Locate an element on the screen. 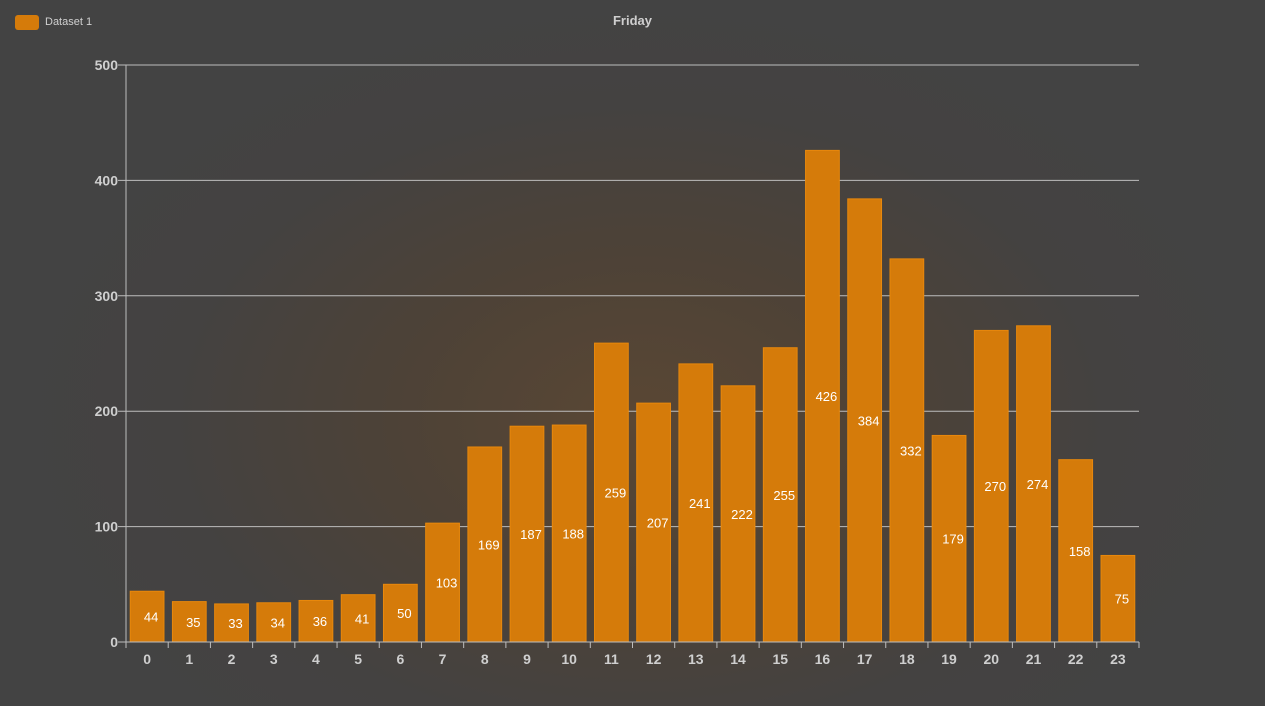  data-label: 36 is located at coordinates (320, 621).